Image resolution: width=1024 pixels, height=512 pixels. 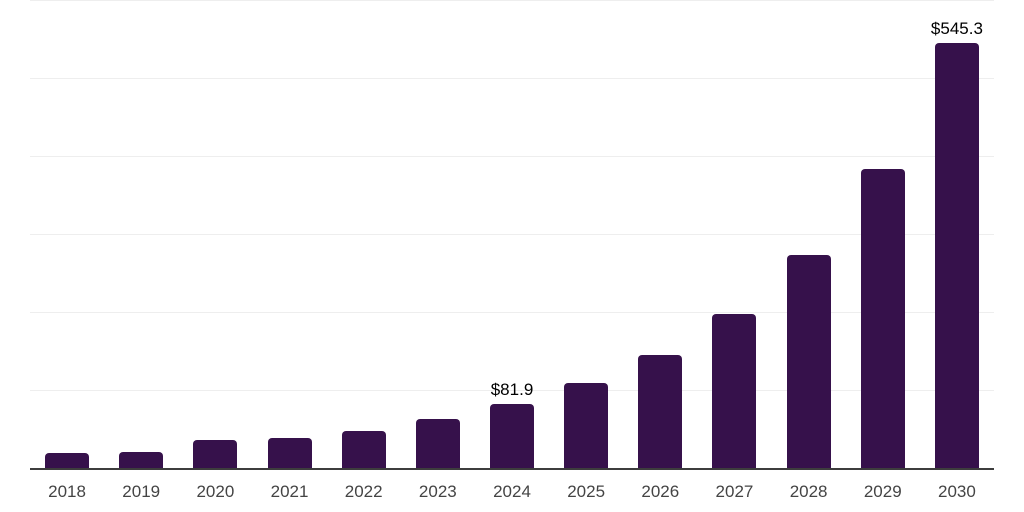 What do you see at coordinates (956, 28) in the screenshot?
I see `bar-value-label-2030: $545.3` at bounding box center [956, 28].